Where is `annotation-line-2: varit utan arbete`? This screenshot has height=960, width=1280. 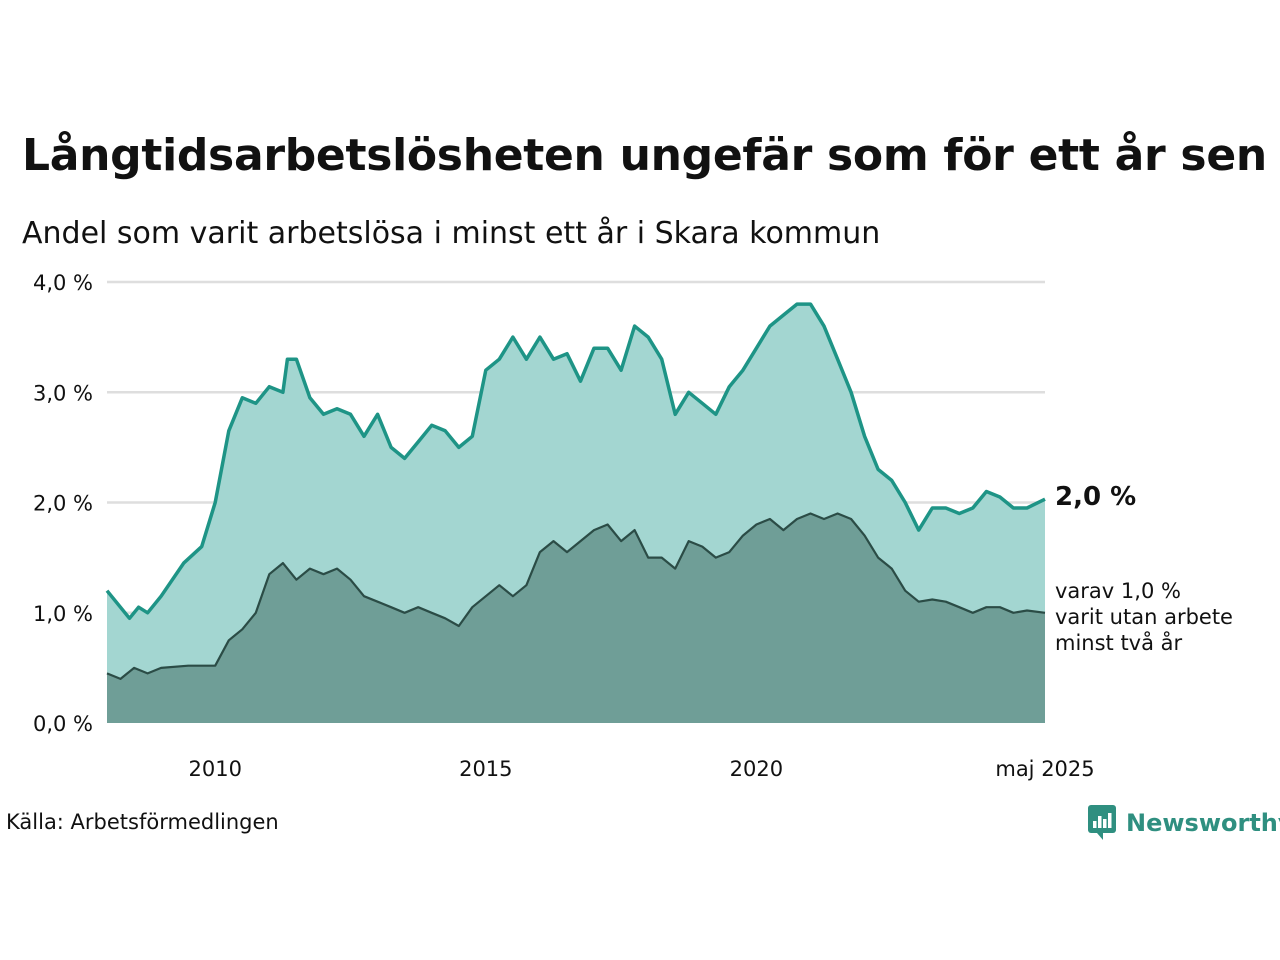
annotation-line-2: varit utan arbete is located at coordinates (1144, 617).